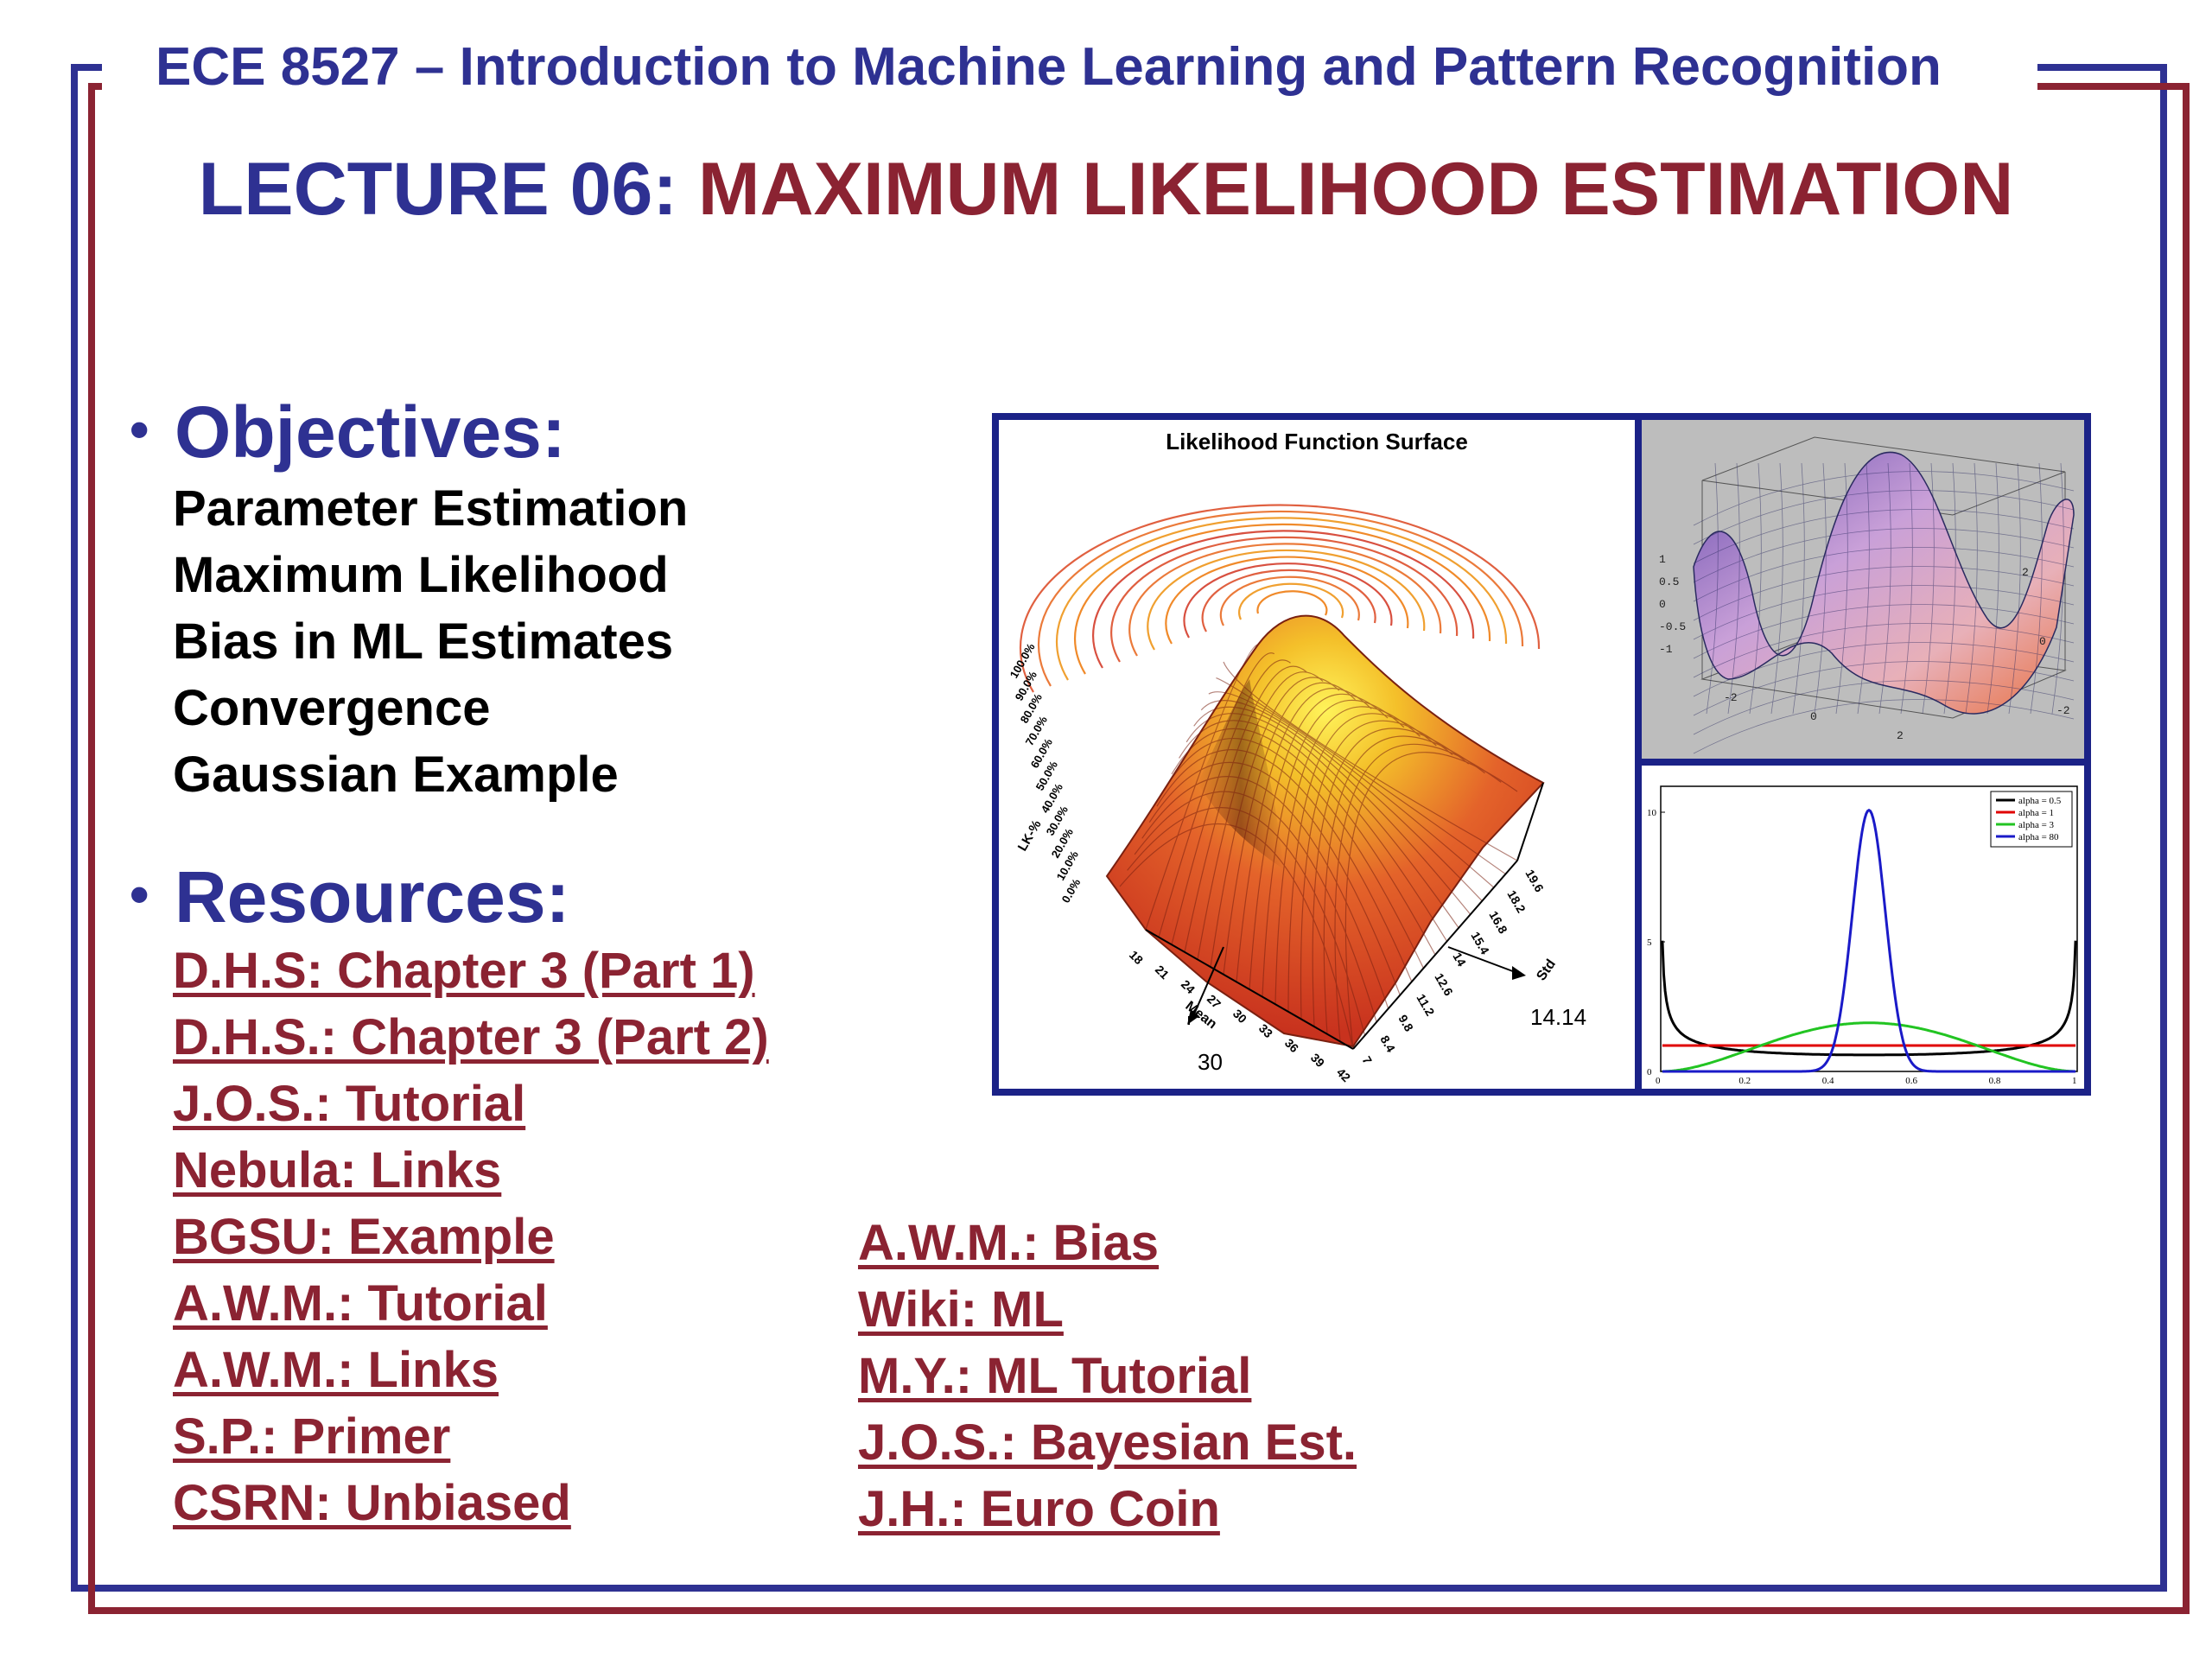  Describe the element at coordinates (1558, 1017) in the screenshot. I see `sd-marker-label: 14.14` at that location.